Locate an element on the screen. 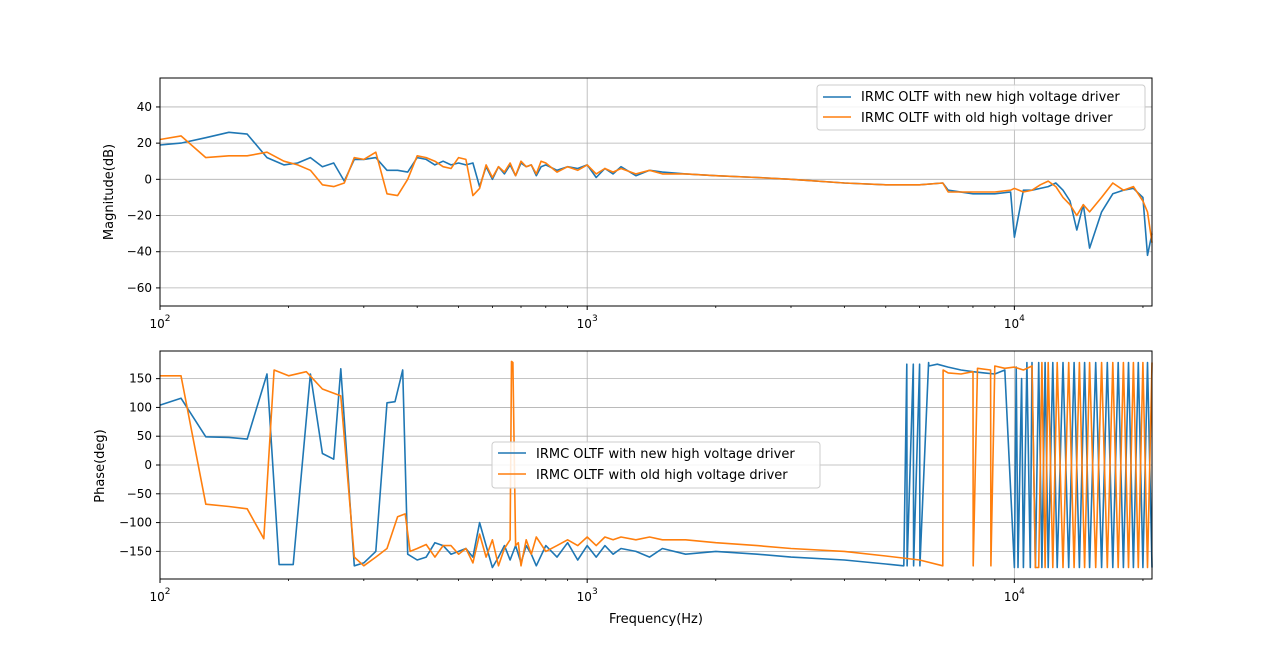 The image size is (1280, 650). magnitude-x-tick-label: 10⁴ is located at coordinates (1014, 322).